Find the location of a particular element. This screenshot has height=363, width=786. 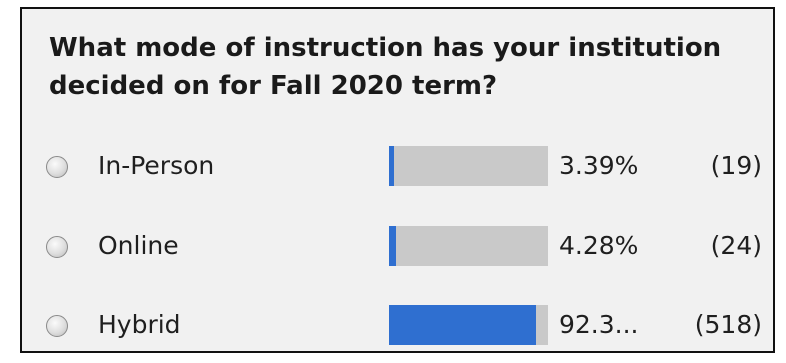

option-label: Online is located at coordinates (138, 245).